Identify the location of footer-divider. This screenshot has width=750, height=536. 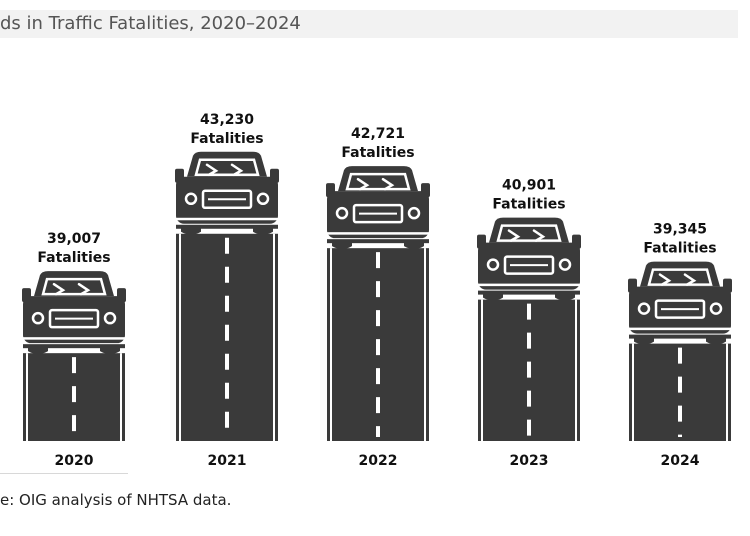
(64, 473).